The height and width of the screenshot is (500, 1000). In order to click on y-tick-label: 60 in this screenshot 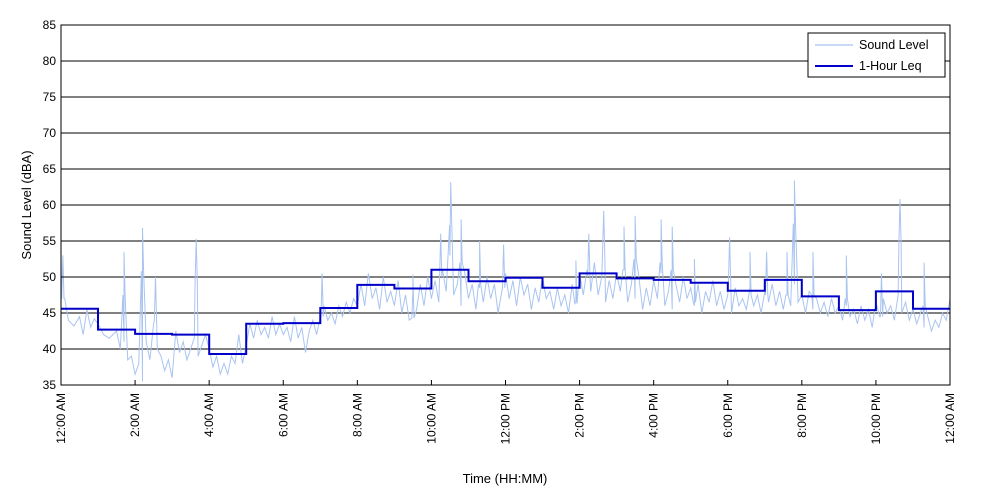, I will do `click(50, 205)`.